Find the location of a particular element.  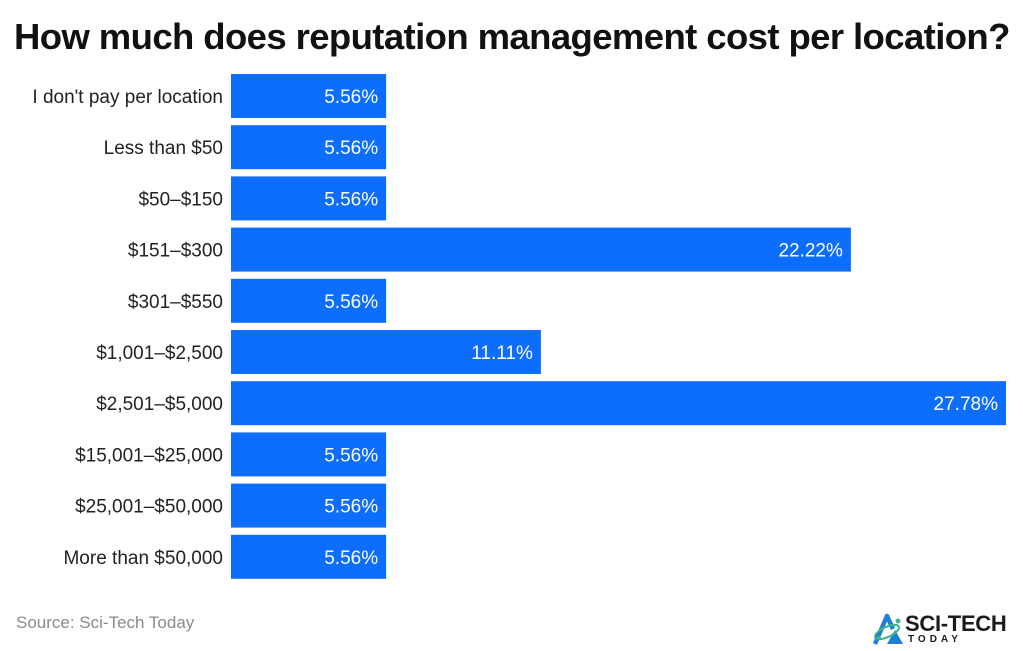

category-label: More than $50,000 is located at coordinates (143, 558).